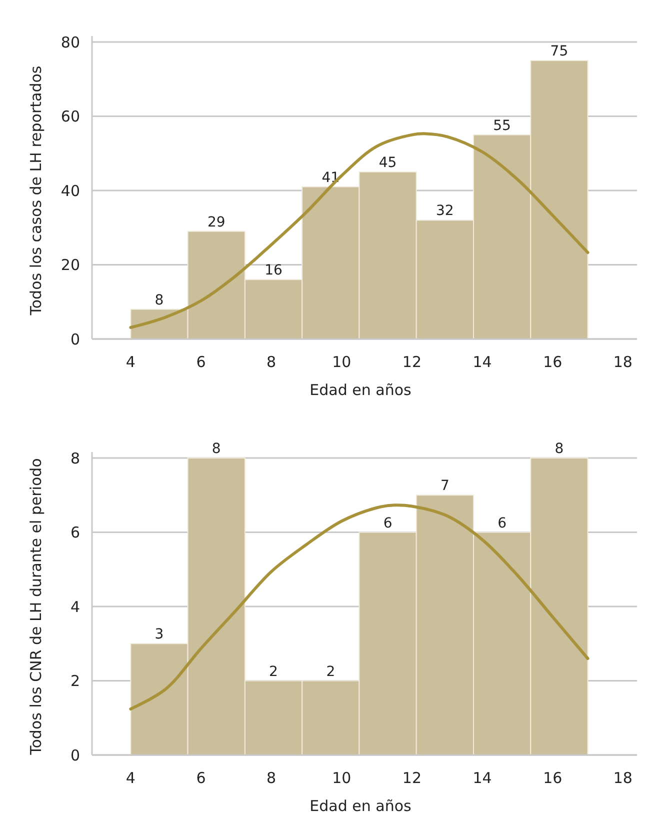 This screenshot has width=653, height=830. What do you see at coordinates (70, 117) in the screenshot?
I see `y-tick-label: 60` at bounding box center [70, 117].